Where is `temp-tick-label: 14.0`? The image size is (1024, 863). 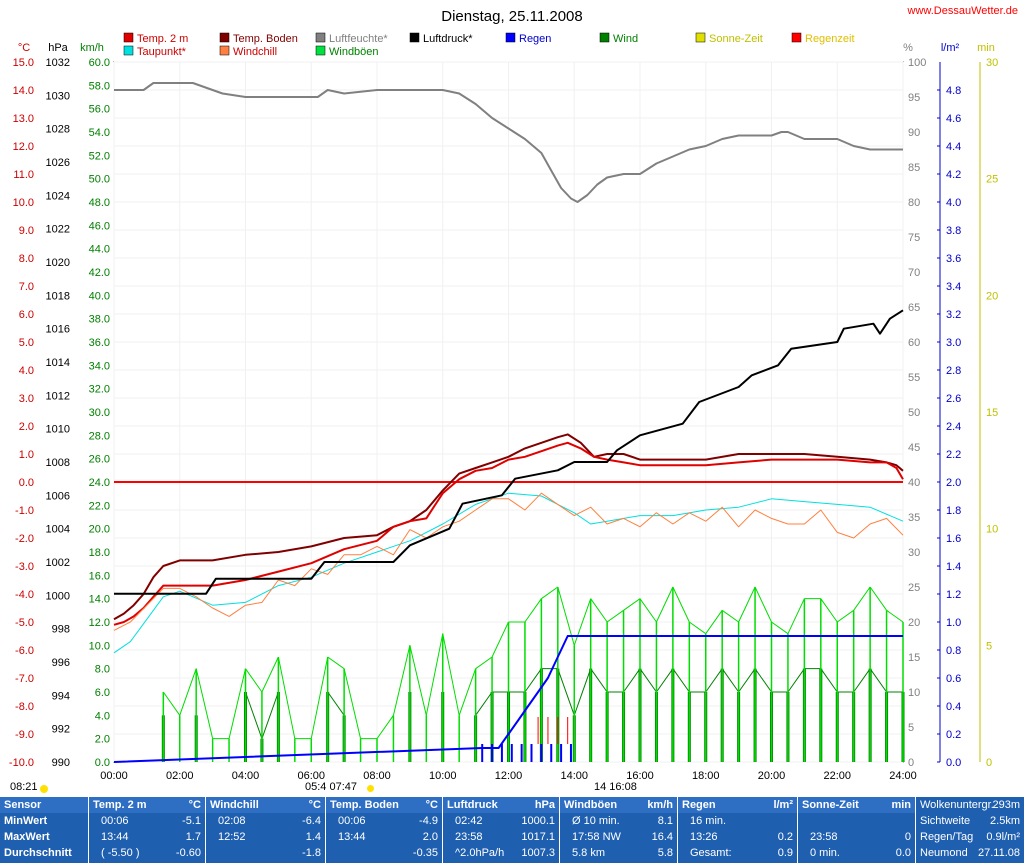 temp-tick-label: 14.0 is located at coordinates (23, 91).